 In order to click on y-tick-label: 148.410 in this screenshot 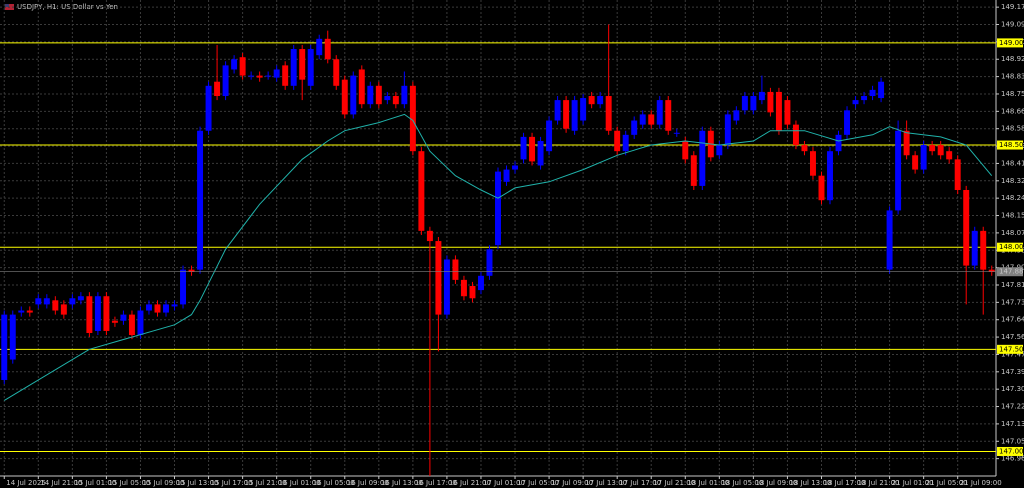, I will do `click(1012, 163)`.